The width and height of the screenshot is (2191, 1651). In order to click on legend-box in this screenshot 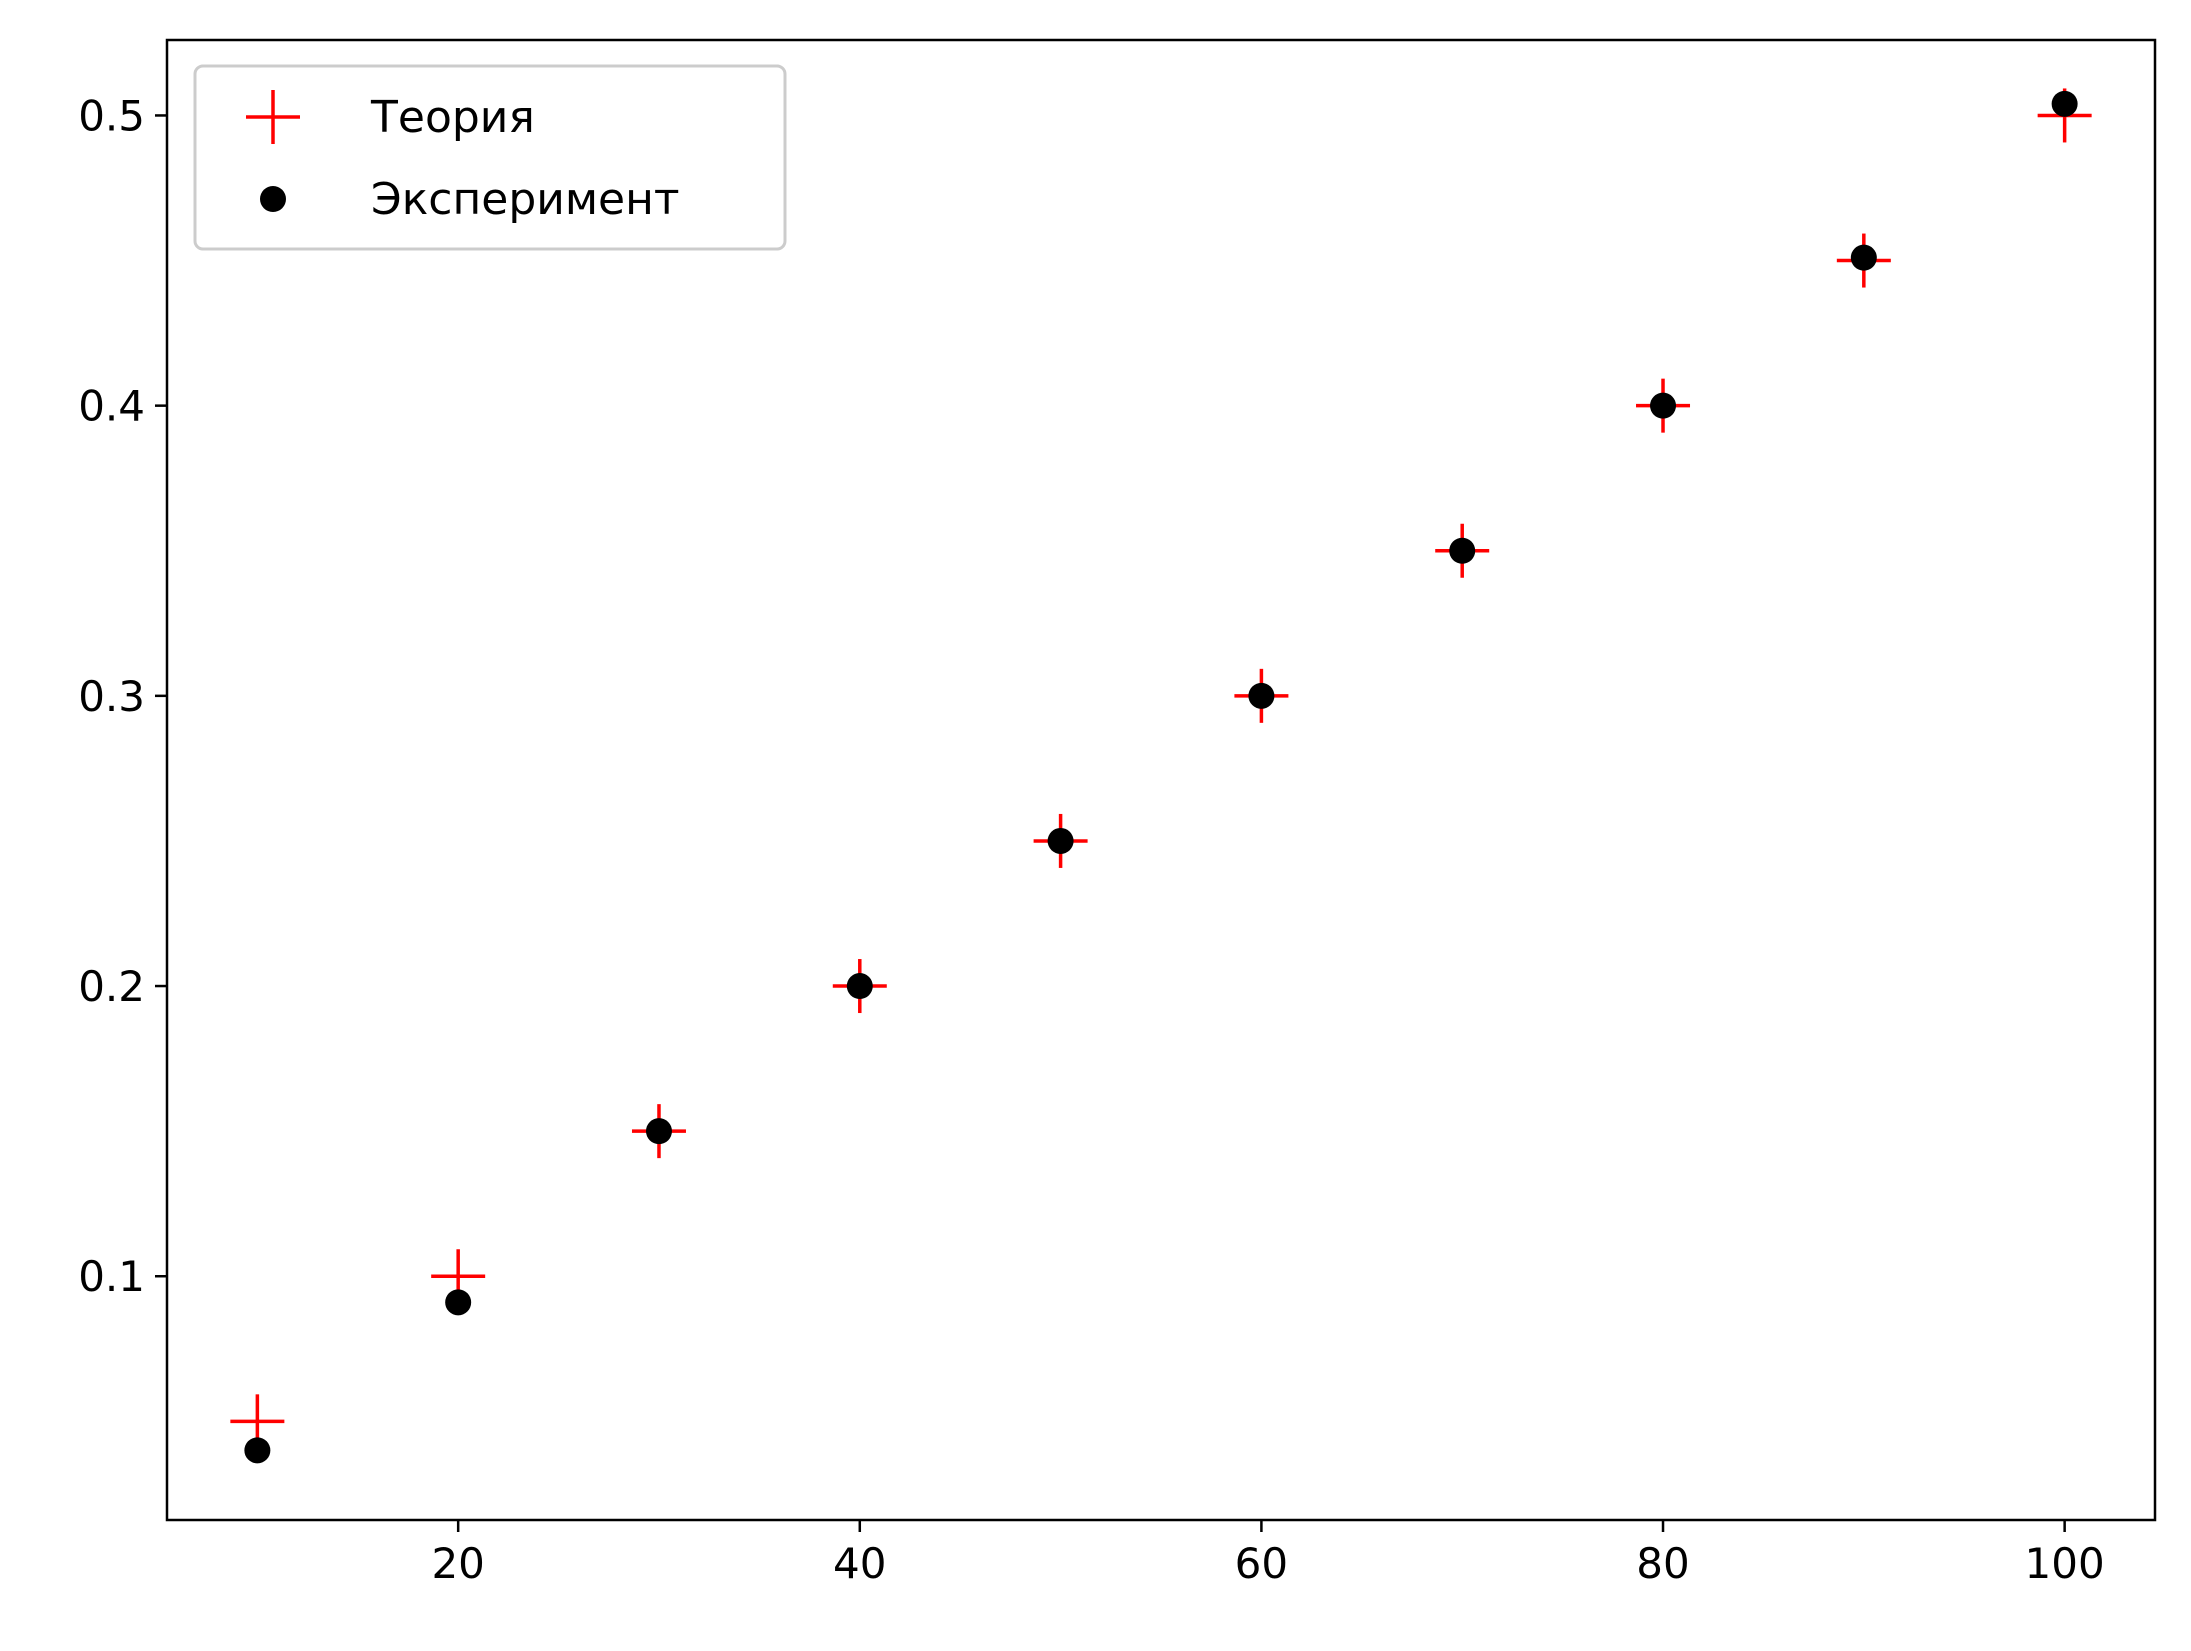, I will do `click(490, 157)`.